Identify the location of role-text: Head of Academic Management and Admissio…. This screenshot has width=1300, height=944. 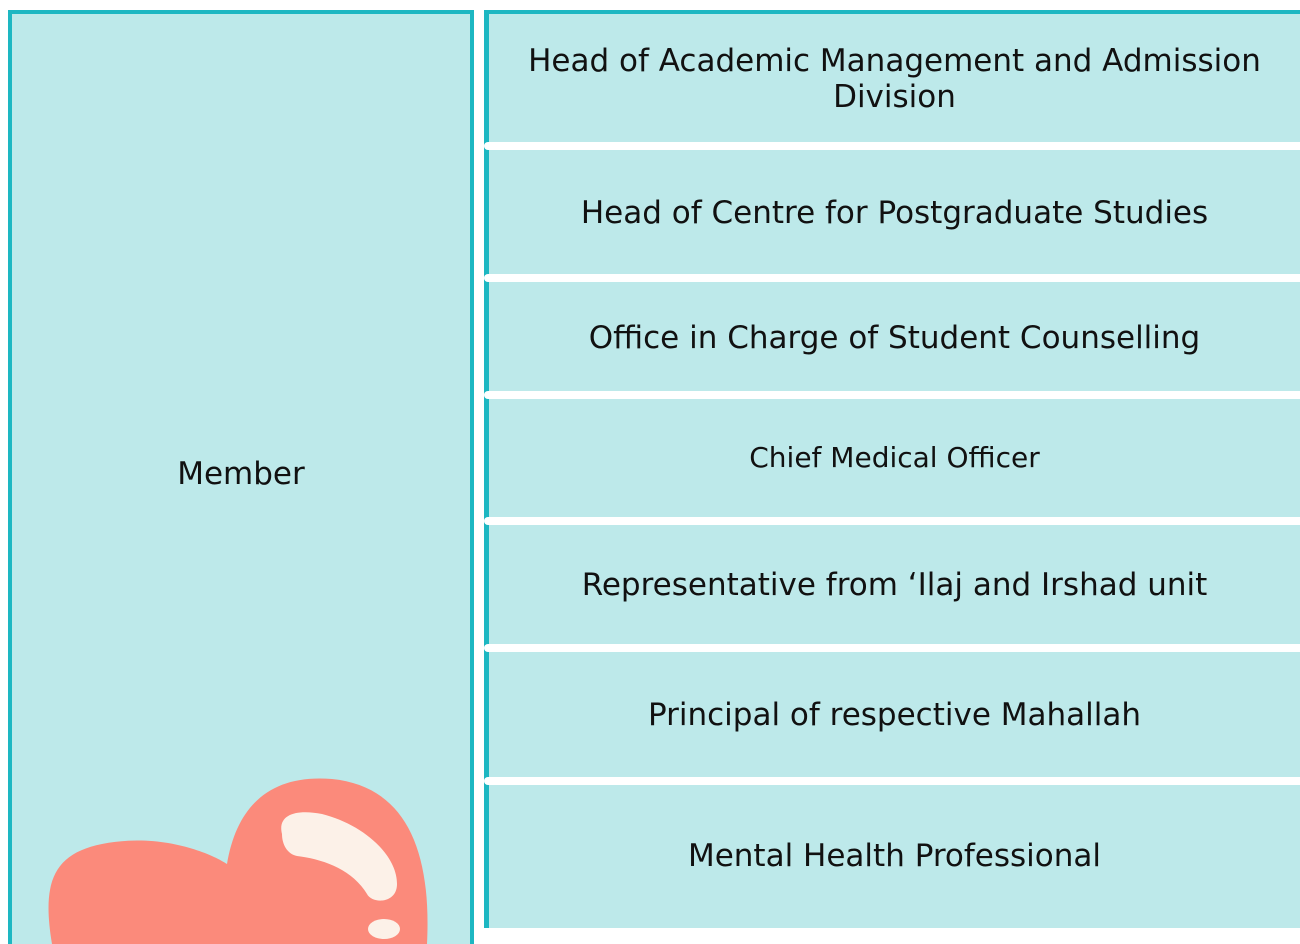
(894, 78).